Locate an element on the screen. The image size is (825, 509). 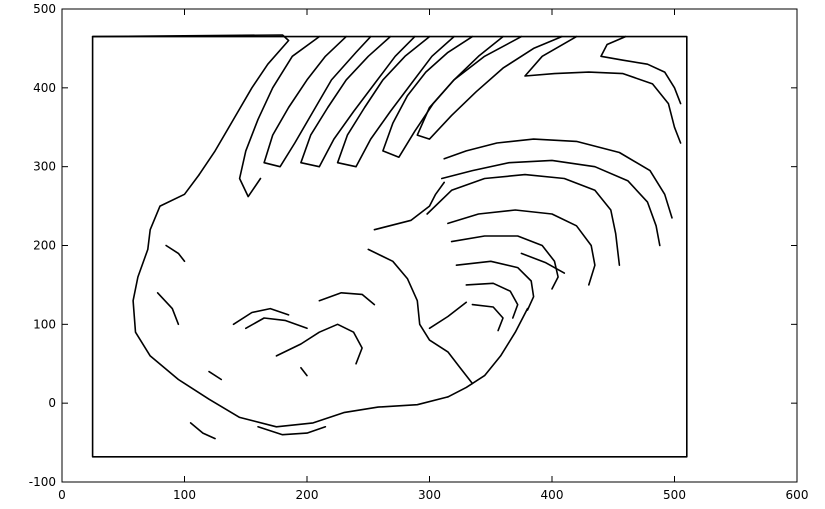
x-tick-label-600: 600 is located at coordinates (797, 495).